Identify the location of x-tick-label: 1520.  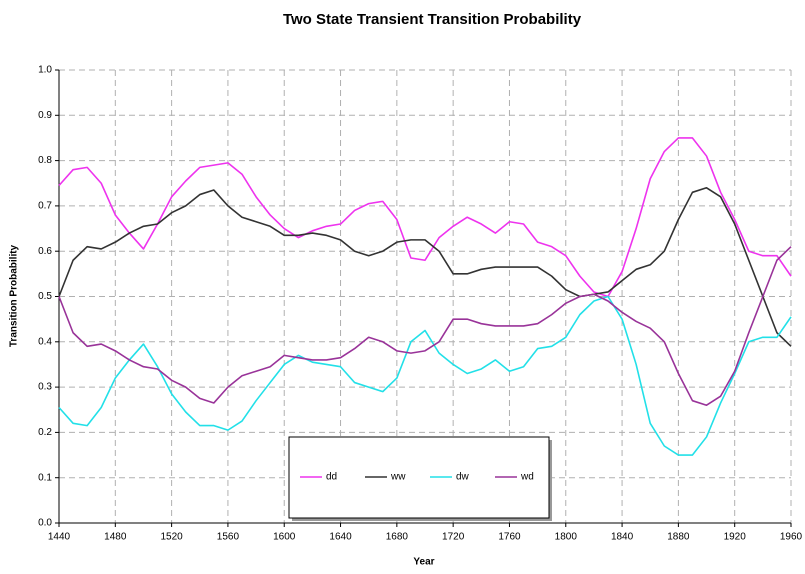
(171, 537).